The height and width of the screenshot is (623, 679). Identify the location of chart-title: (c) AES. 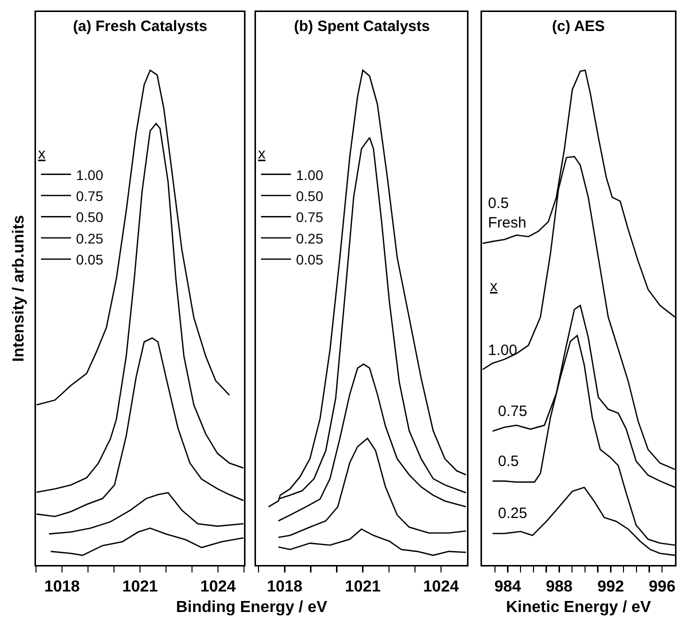
(578, 26).